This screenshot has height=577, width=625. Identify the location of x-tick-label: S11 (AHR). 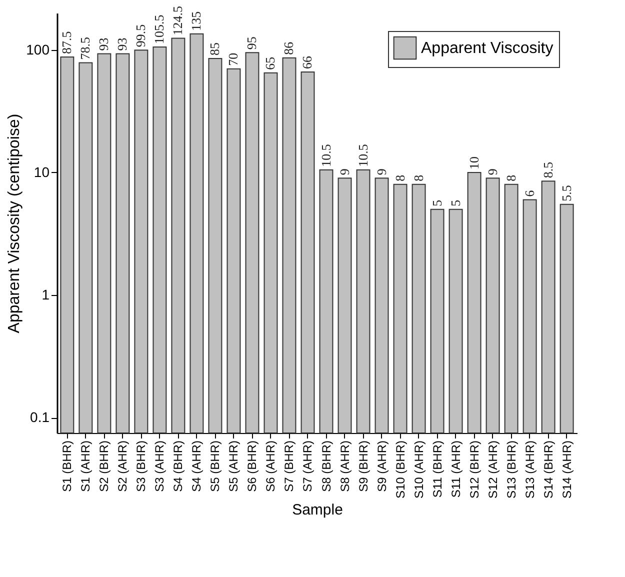
(455, 469).